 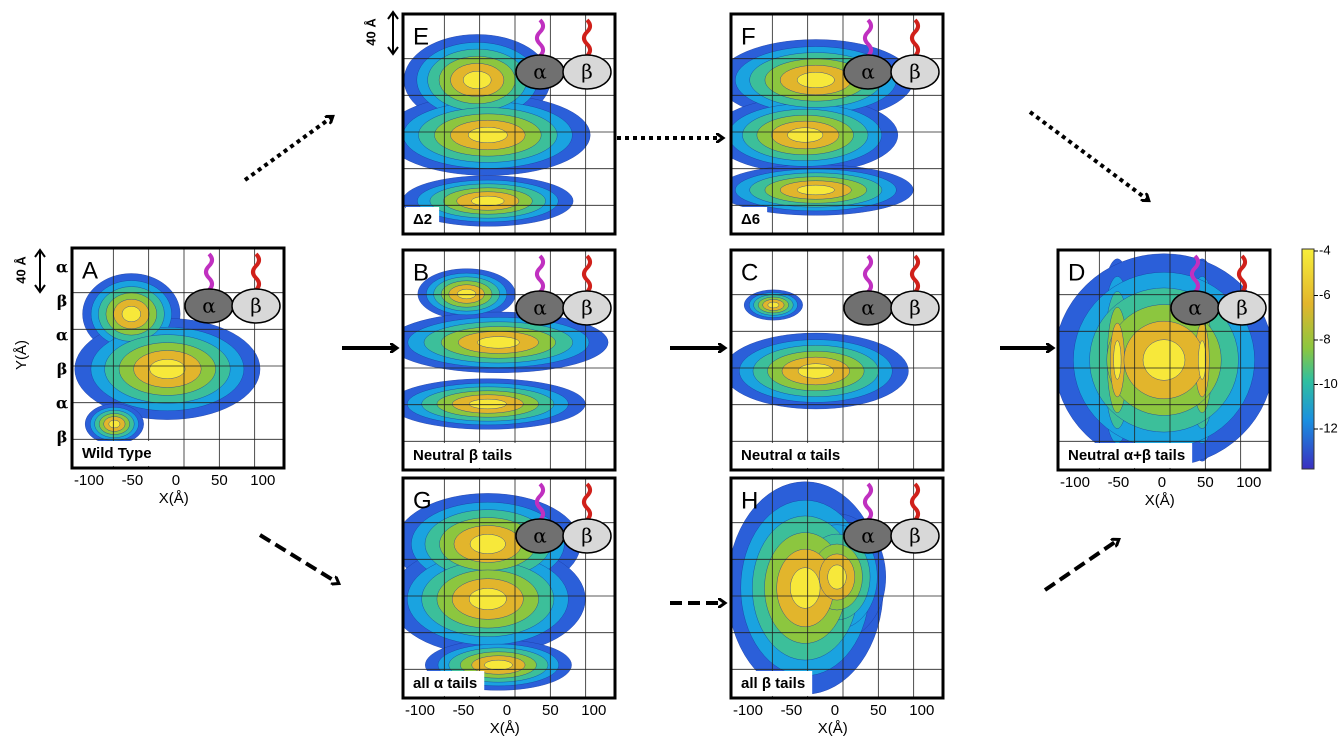 What do you see at coordinates (1328, 383) in the screenshot?
I see `colorbar-label: -10` at bounding box center [1328, 383].